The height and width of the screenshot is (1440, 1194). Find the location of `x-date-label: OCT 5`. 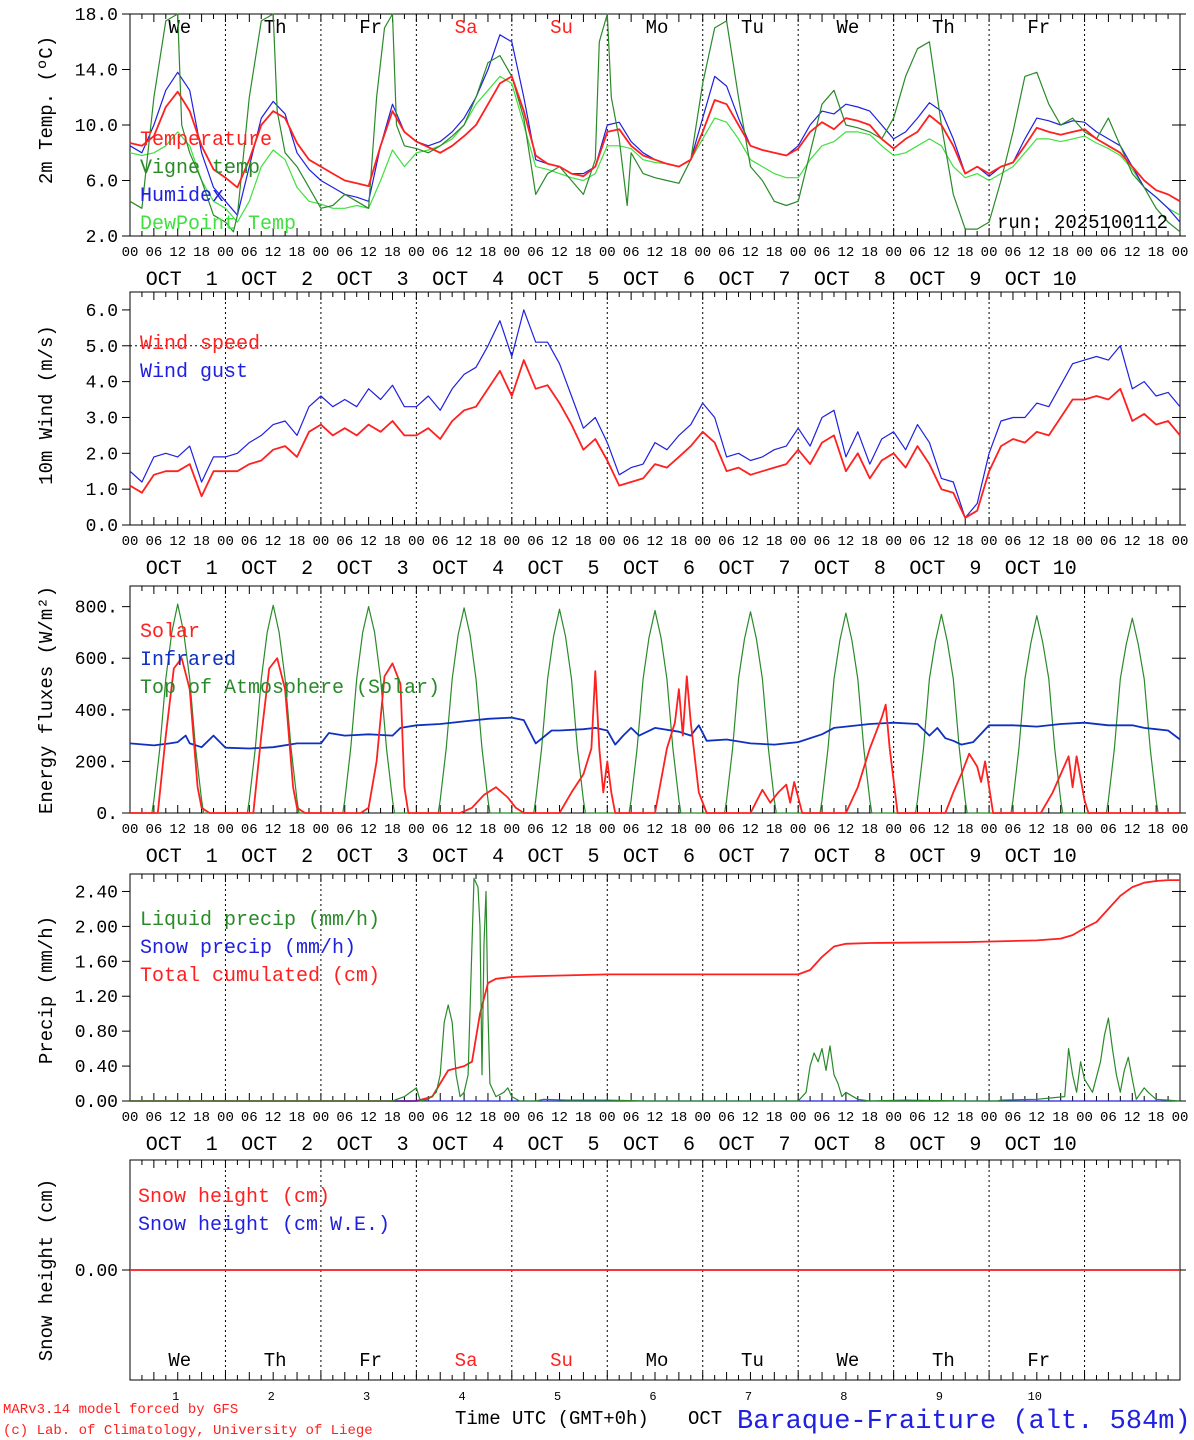

x-date-label: OCT 5 is located at coordinates (564, 569).